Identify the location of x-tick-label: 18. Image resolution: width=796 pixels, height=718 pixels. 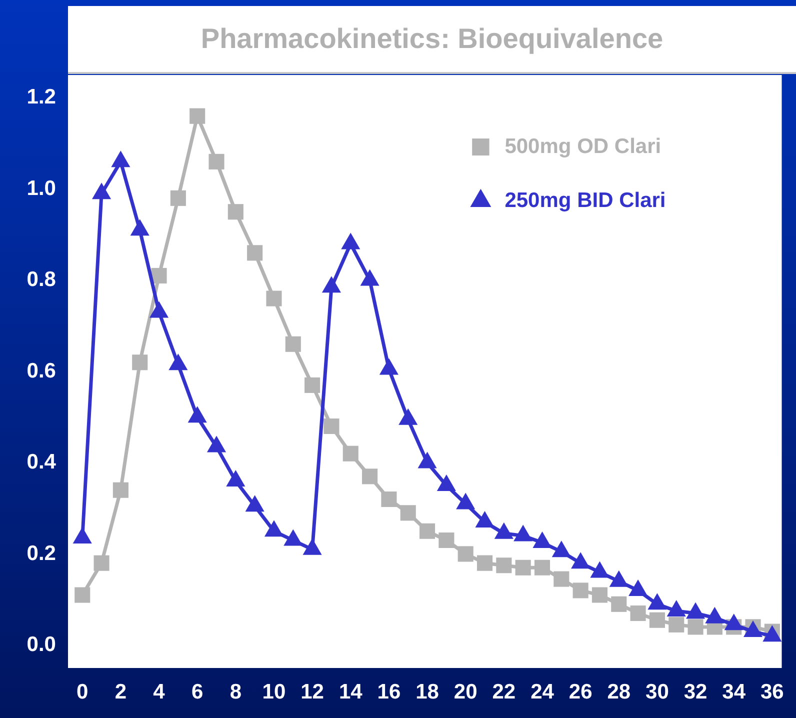
(428, 692).